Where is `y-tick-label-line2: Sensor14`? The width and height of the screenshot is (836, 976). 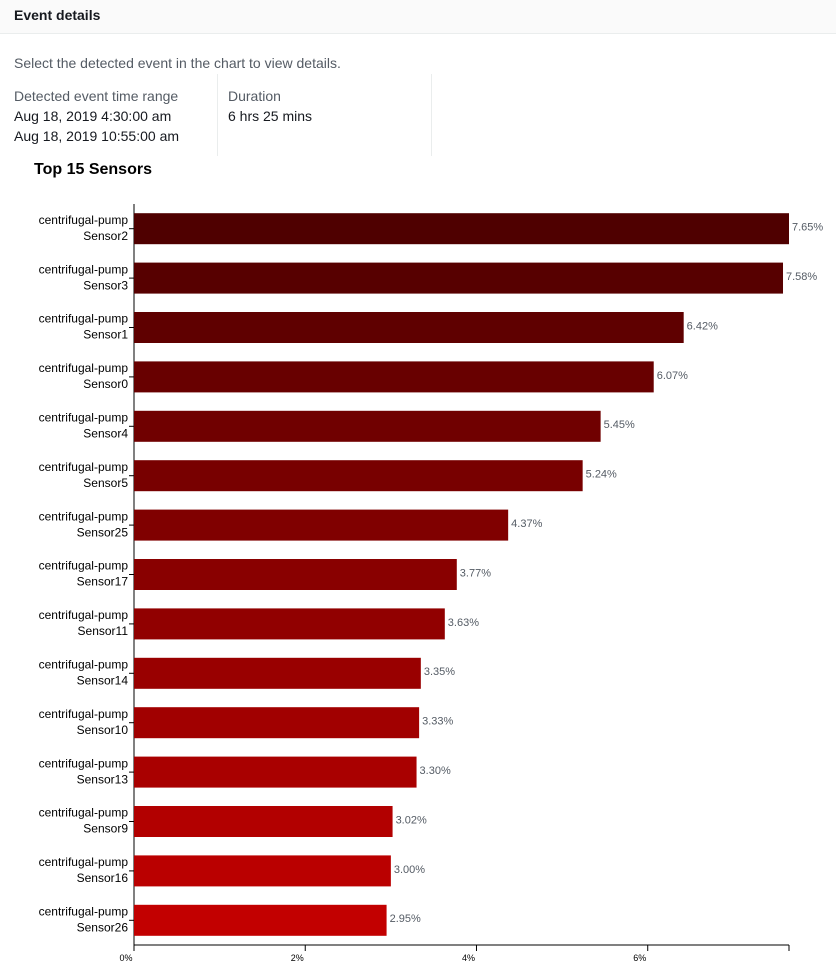 y-tick-label-line2: Sensor14 is located at coordinates (103, 680).